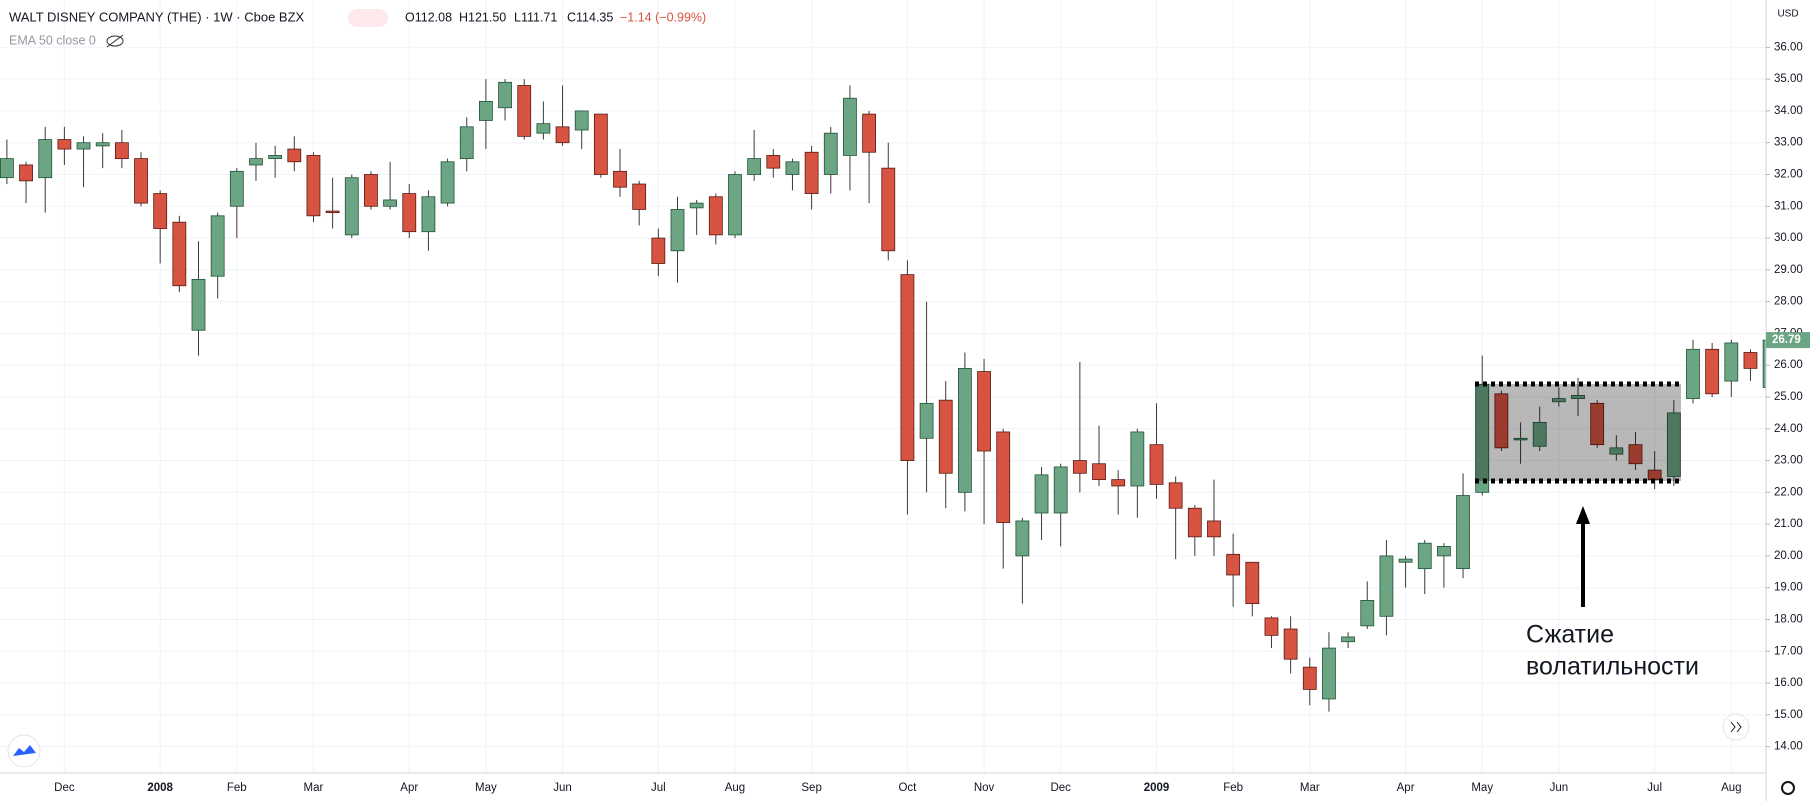  Describe the element at coordinates (1788, 715) in the screenshot. I see `y-tick-label: 15.00` at that location.